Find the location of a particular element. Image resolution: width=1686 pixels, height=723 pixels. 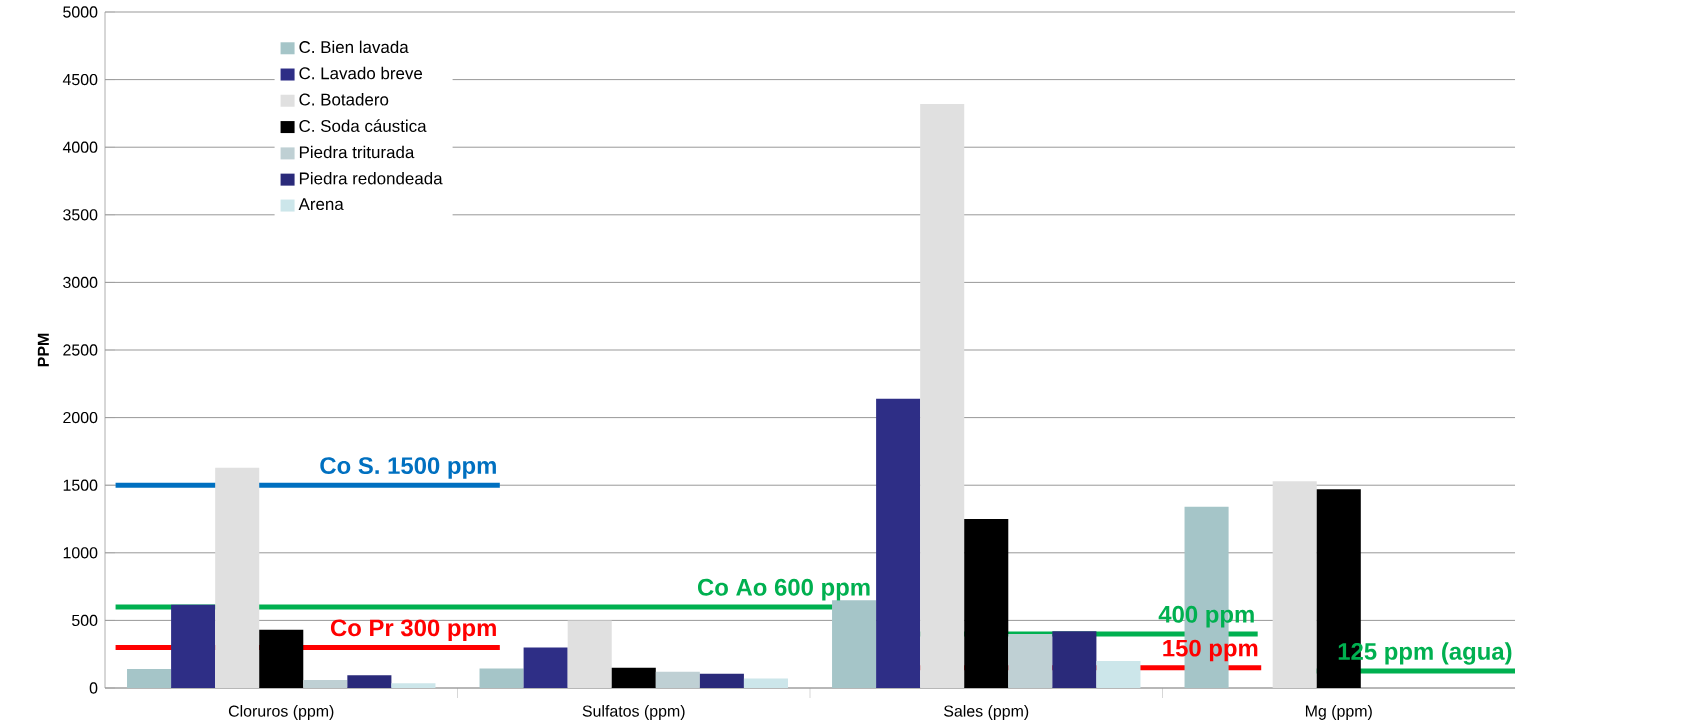

y-tick-label: 2000 is located at coordinates (80, 417).